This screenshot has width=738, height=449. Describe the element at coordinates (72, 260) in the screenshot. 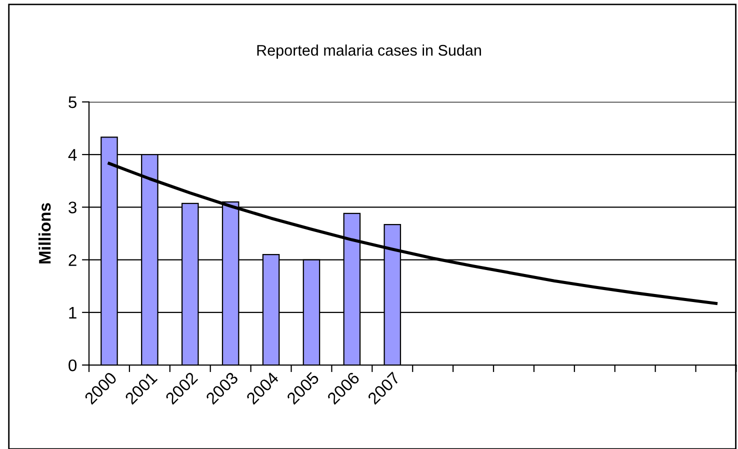

I see `y-tick-label: 2` at that location.